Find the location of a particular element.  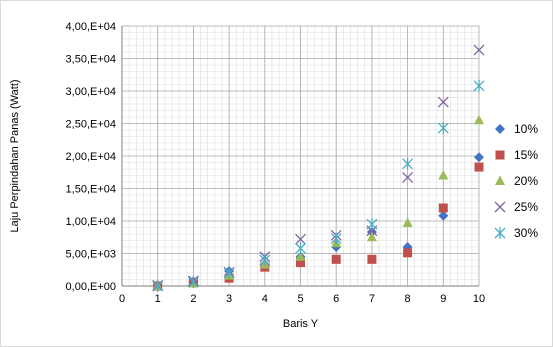

legend-label: 30% is located at coordinates (526, 233).